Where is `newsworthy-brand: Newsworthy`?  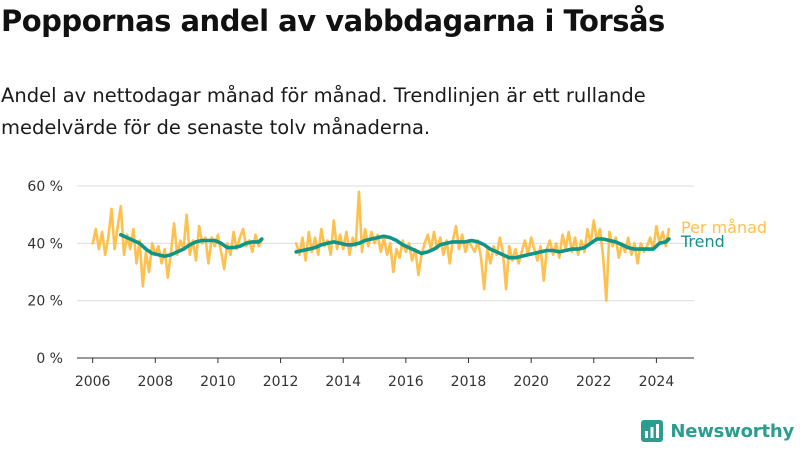
newsworthy-brand: Newsworthy is located at coordinates (717, 431).